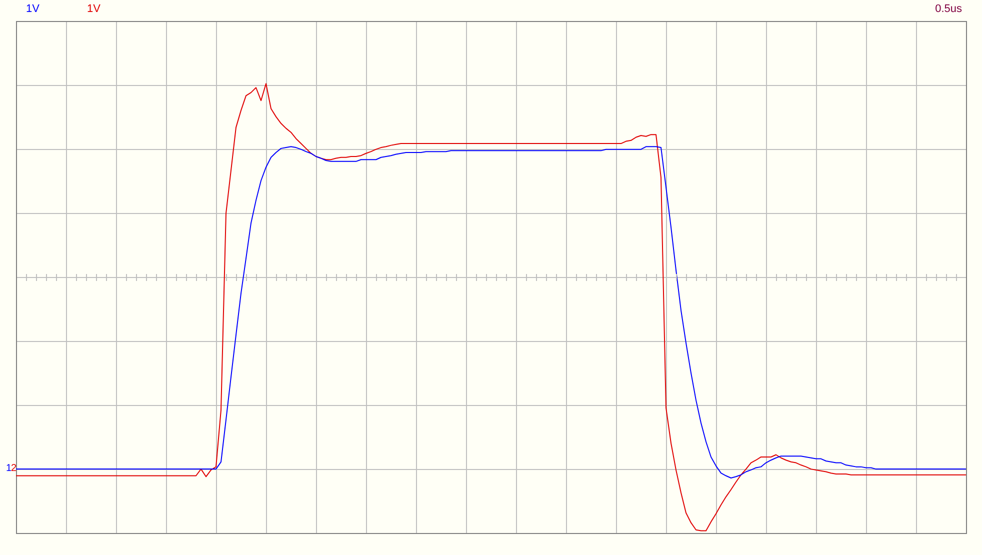  Describe the element at coordinates (9, 468) in the screenshot. I see `series-label: 1` at that location.